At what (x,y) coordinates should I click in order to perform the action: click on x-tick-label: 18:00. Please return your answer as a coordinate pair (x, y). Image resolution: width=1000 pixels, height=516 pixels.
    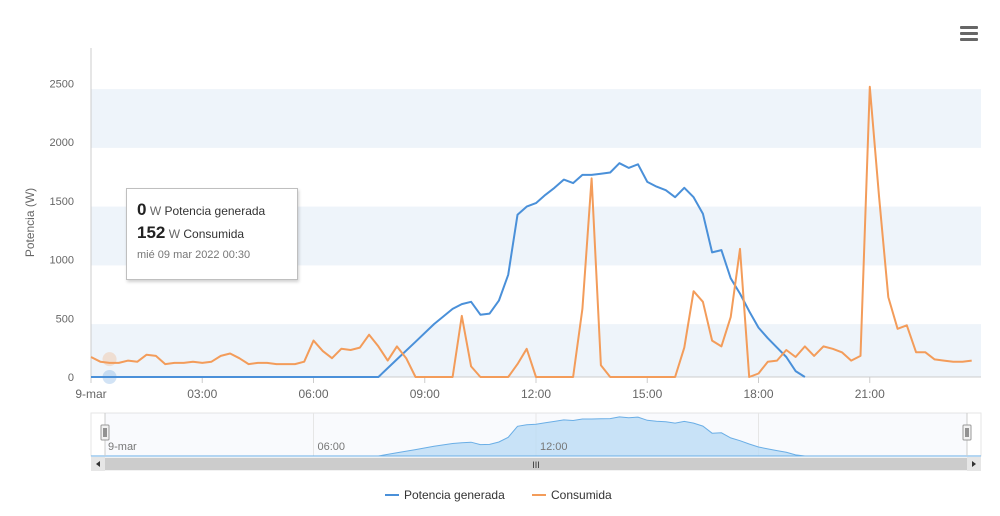
    Looking at the image, I should click on (758, 394).